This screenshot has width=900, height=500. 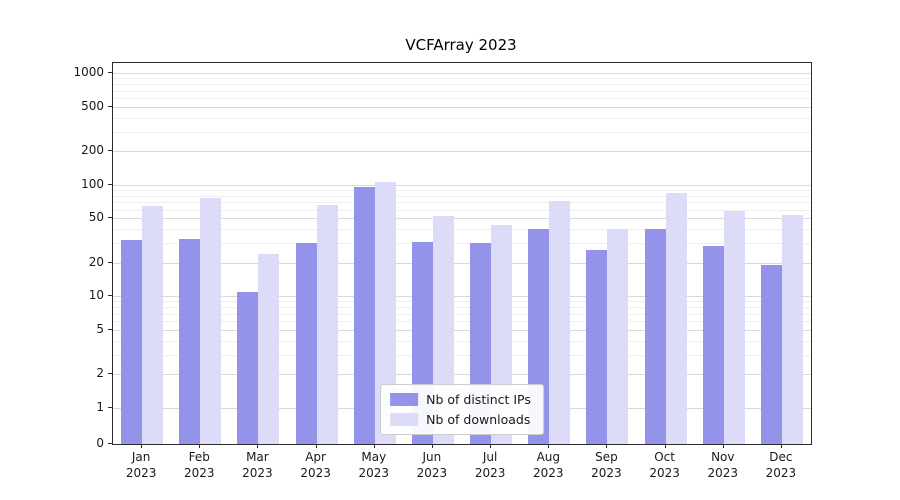 What do you see at coordinates (723, 465) in the screenshot?
I see `x-tick-label: Nov 2023` at bounding box center [723, 465].